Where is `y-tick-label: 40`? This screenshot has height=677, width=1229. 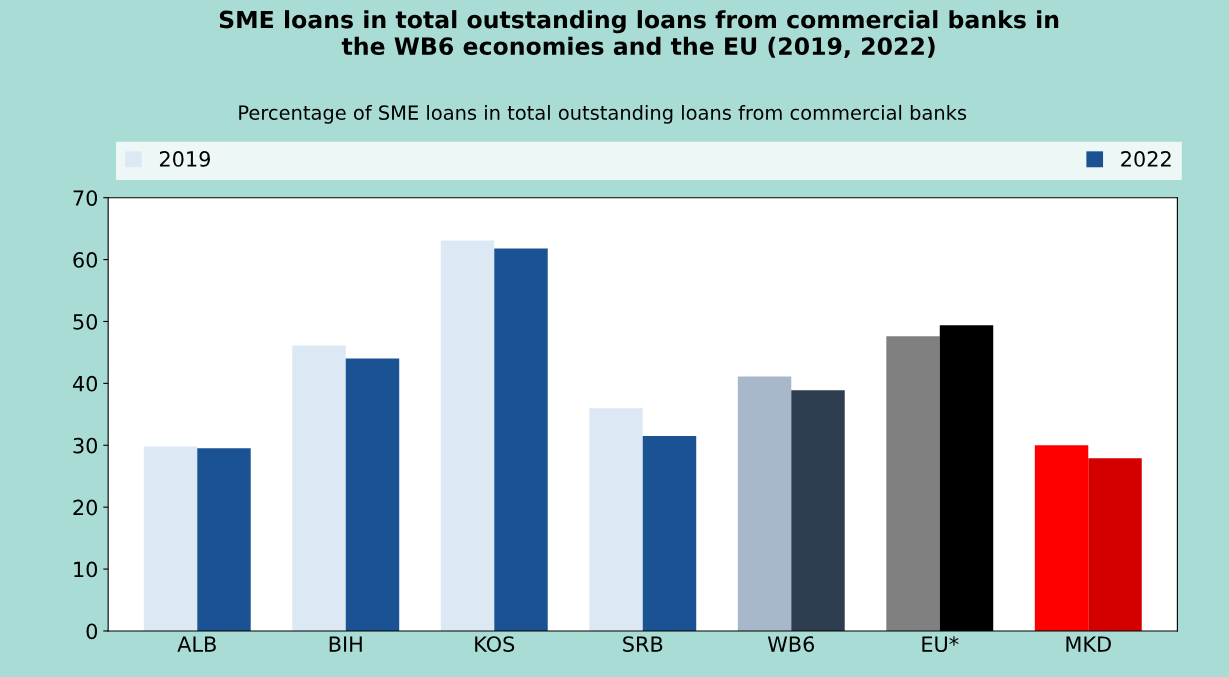 y-tick-label: 40 is located at coordinates (85, 383).